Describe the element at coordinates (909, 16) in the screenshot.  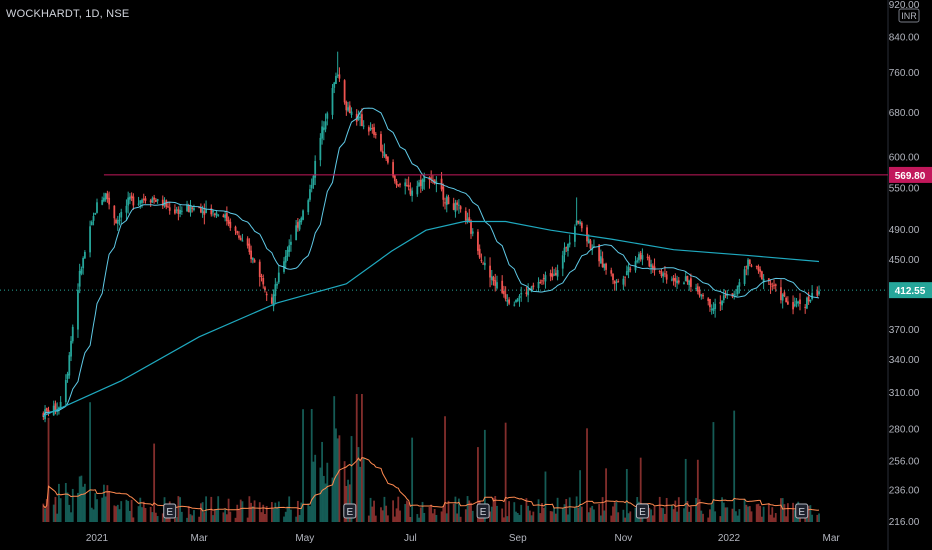
I see `currency-label: INR` at that location.